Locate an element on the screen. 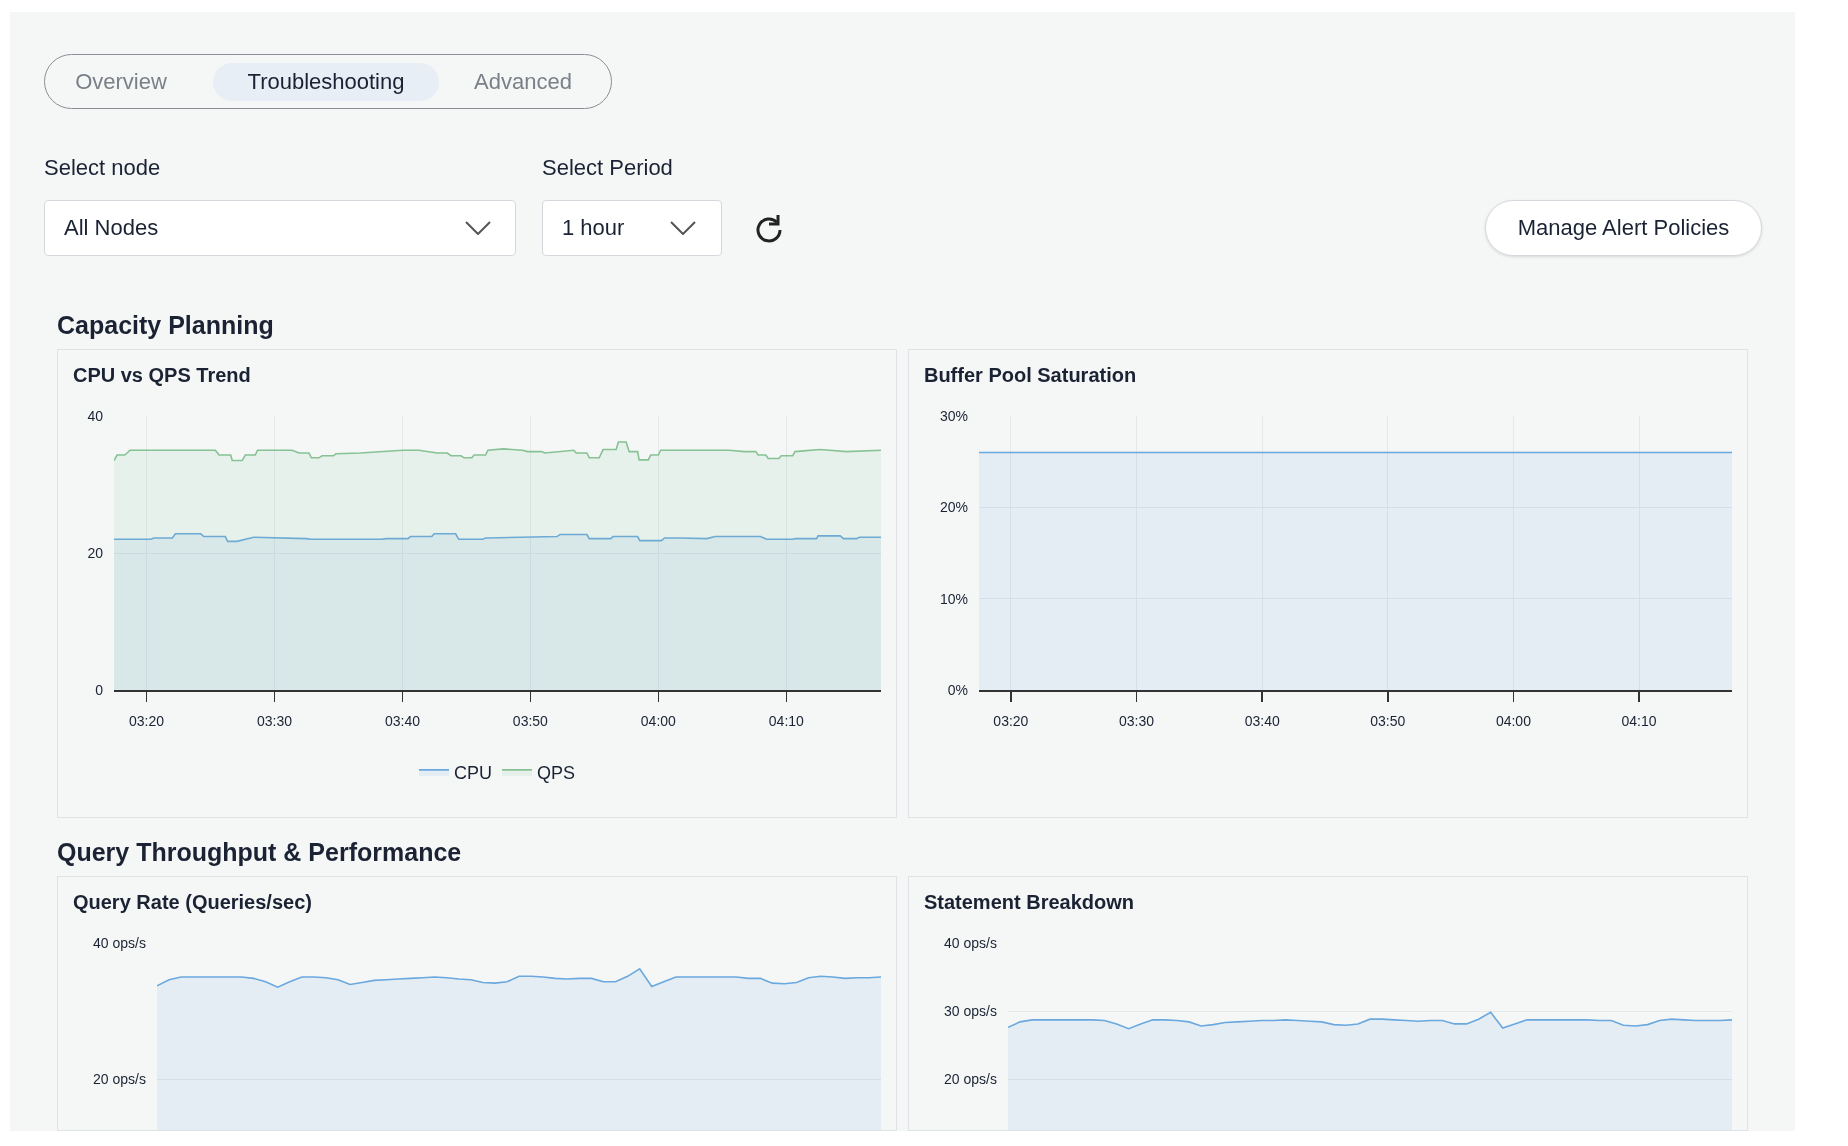 This screenshot has height=1146, width=1848. y-tick-label: 20 is located at coordinates (95, 552).